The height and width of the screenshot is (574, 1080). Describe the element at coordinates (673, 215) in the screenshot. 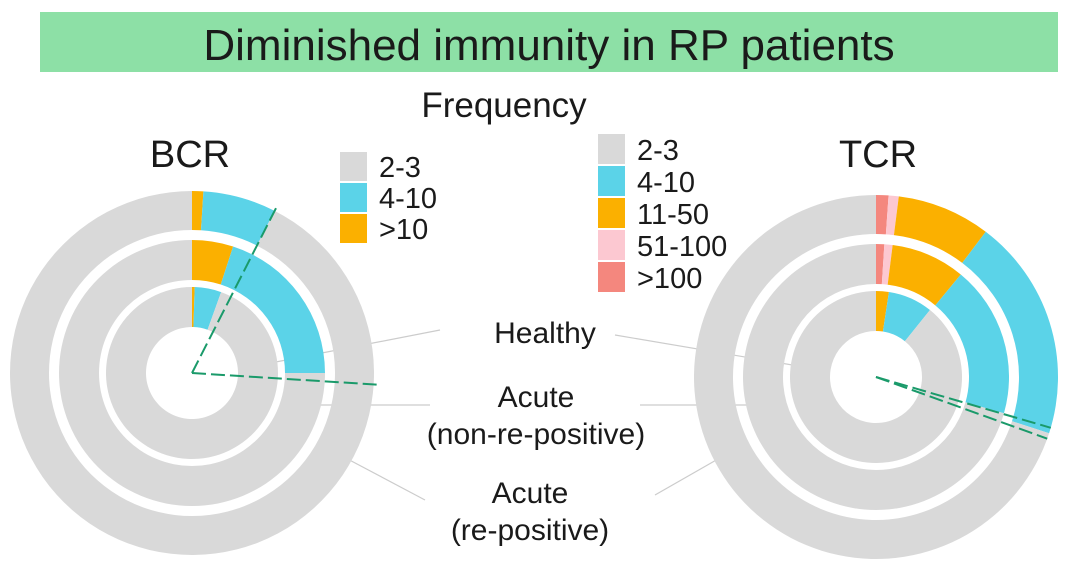

I see `legend-label: 11-50` at that location.